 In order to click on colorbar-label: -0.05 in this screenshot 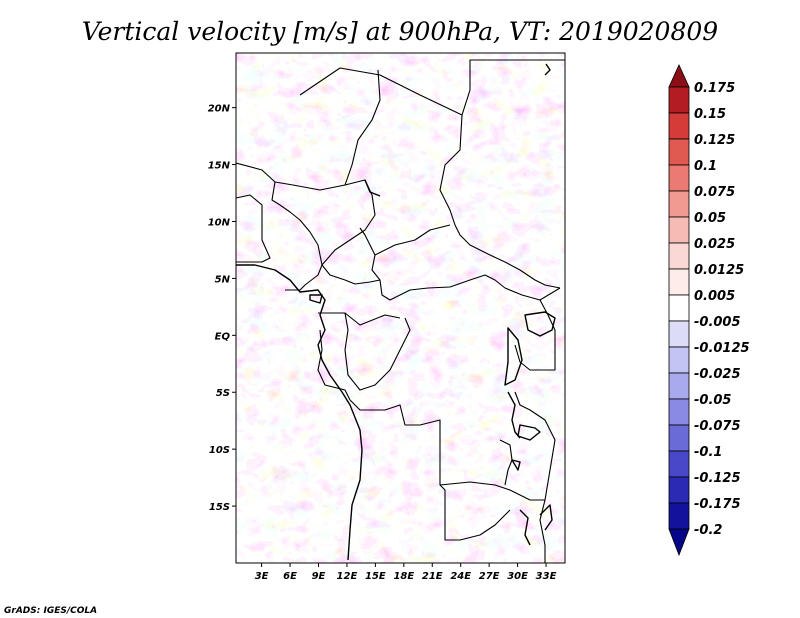, I will do `click(712, 400)`.